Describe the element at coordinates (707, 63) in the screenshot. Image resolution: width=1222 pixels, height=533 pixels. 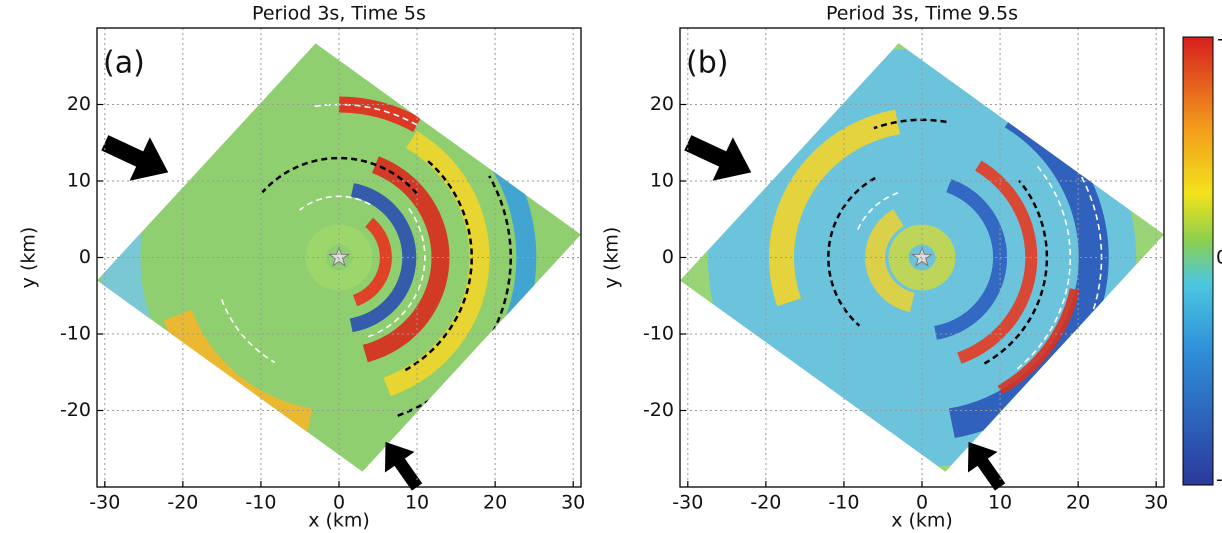
I see `panel-label: (b)` at that location.